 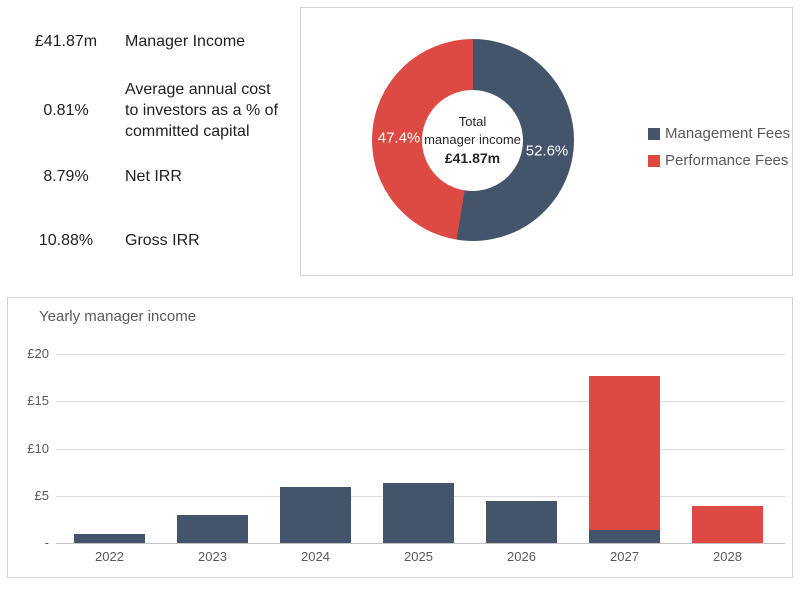 I want to click on bar-2023, so click(x=212, y=529).